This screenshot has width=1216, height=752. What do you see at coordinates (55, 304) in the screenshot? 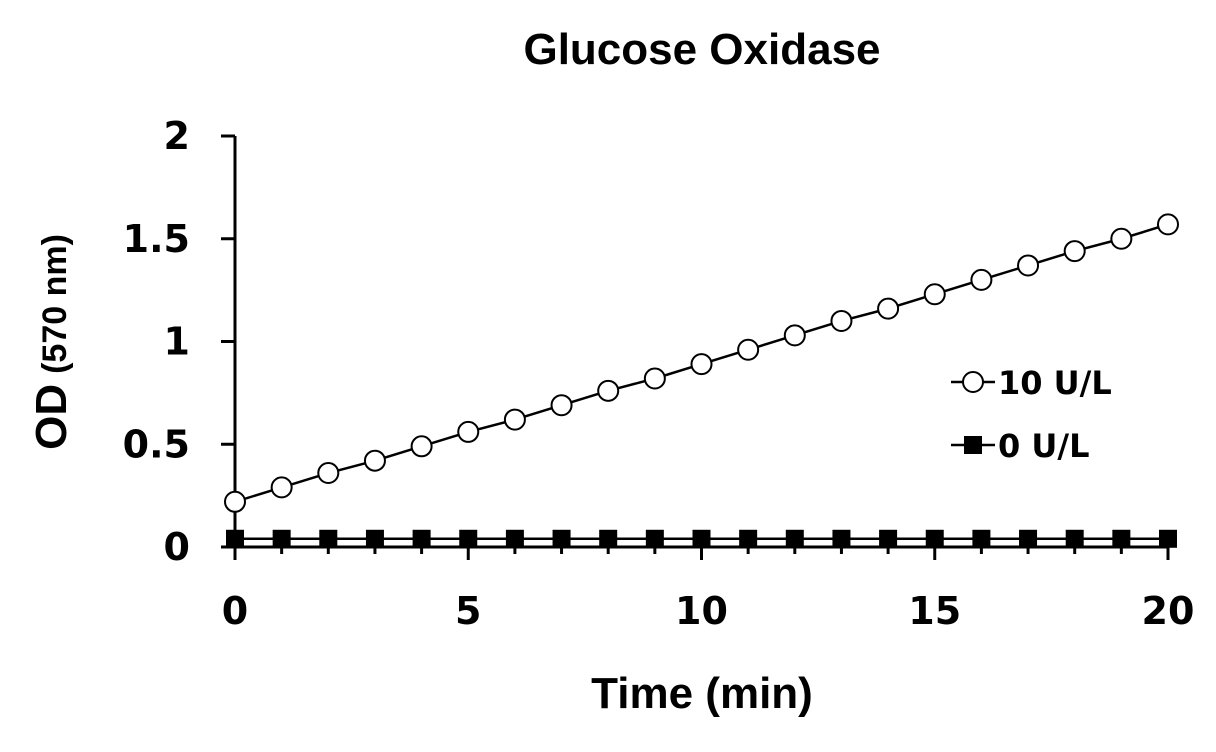
I see `y-axis-label-unit: (570 nm)` at bounding box center [55, 304].